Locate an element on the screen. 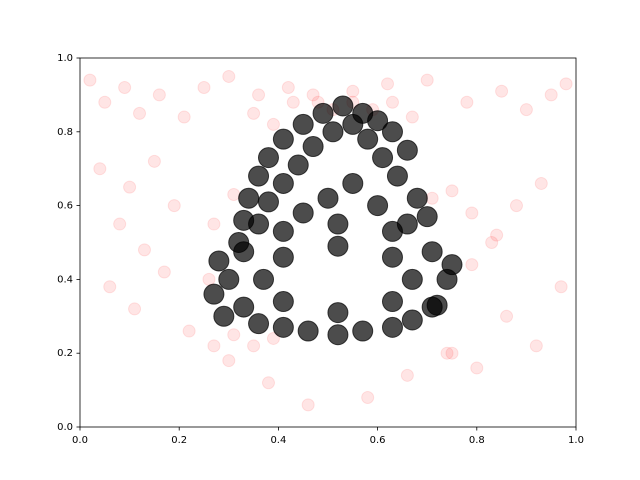 This screenshot has height=480, width=640. x-tick-label: 0.4 is located at coordinates (278, 440).